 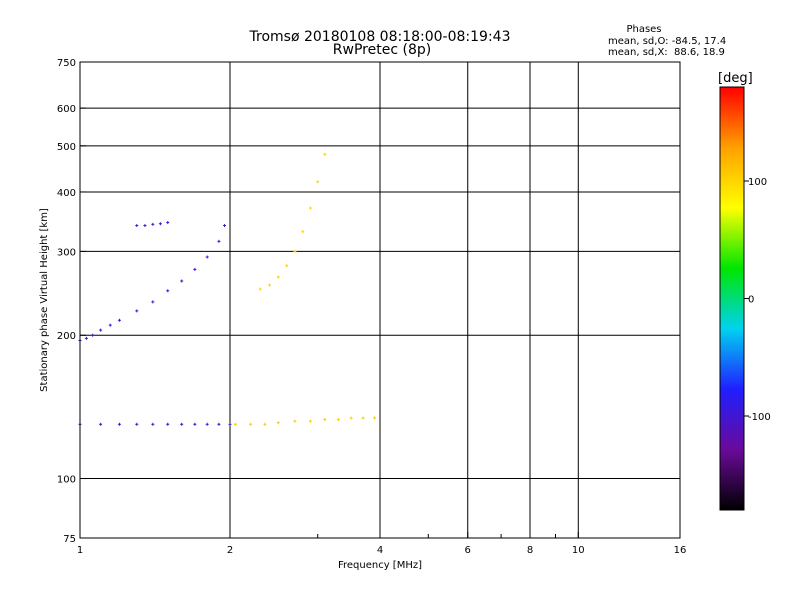 I want to click on colorbar-label: [deg], so click(x=735, y=78).